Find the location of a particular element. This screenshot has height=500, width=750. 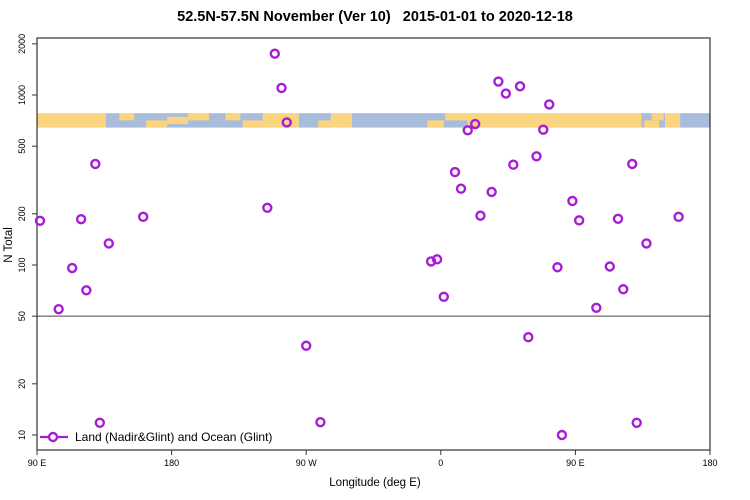

y-tick-label: 50 is located at coordinates (22, 316).